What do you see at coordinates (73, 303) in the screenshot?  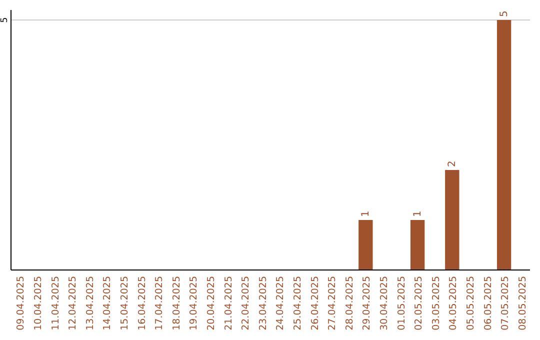 I see `x-tick-label: 12.04.2025` at bounding box center [73, 303].